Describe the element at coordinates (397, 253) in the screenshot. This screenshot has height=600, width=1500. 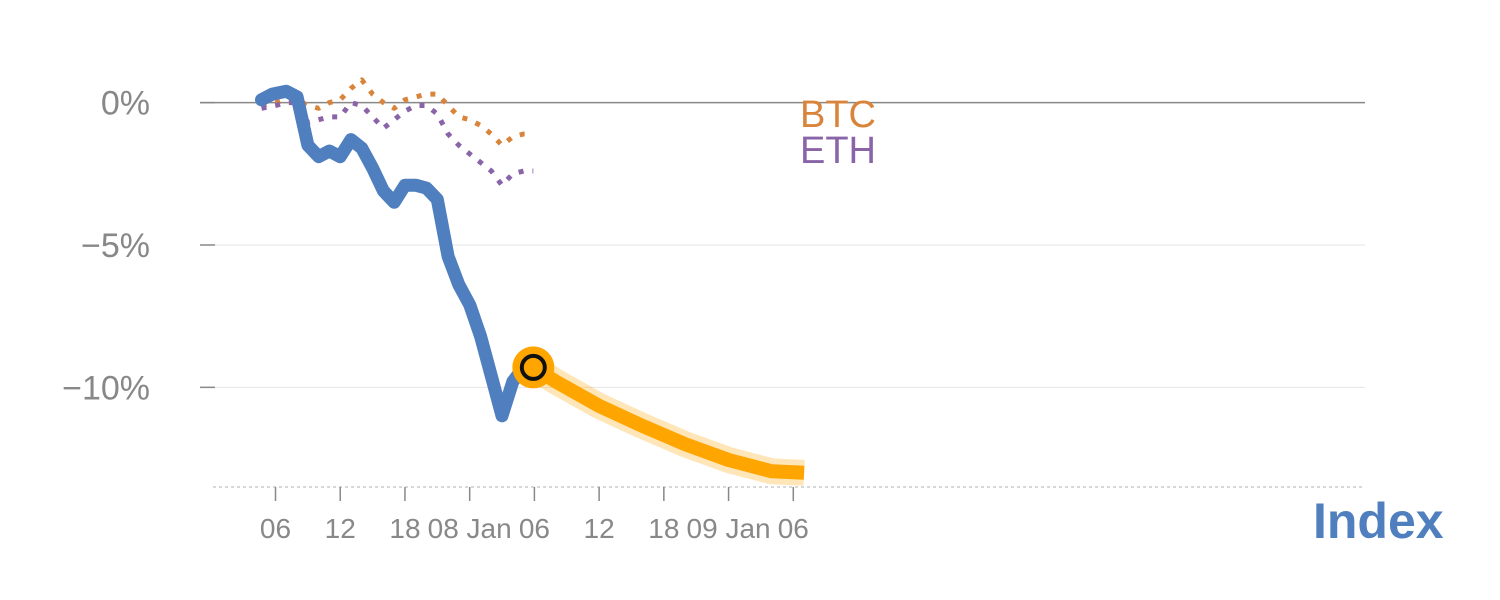
I see `index-line` at that location.